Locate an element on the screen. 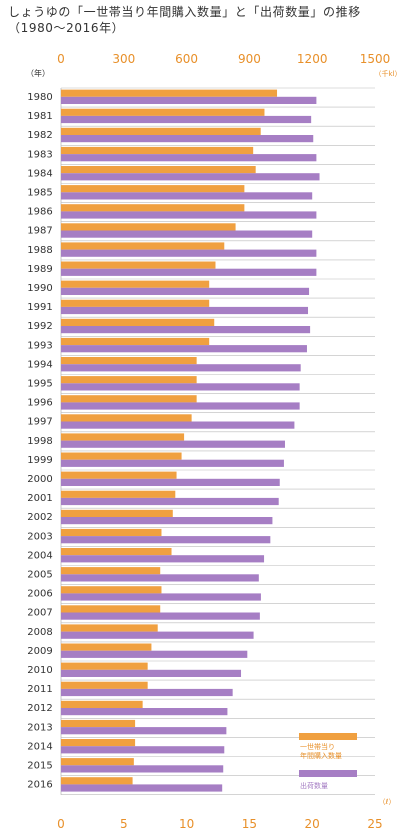 This screenshot has height=838, width=415. year-tick-label: 2003 is located at coordinates (39, 536).